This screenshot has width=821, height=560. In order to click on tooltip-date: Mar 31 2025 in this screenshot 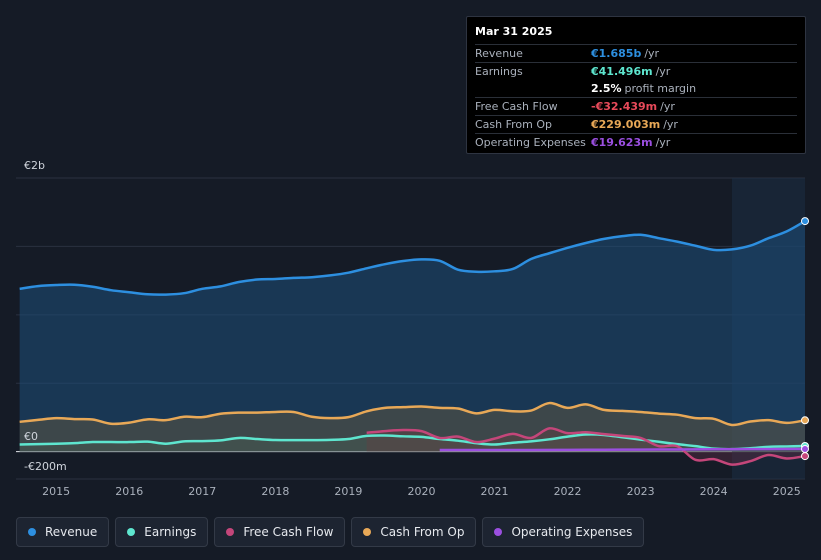, I will do `click(514, 31)`.